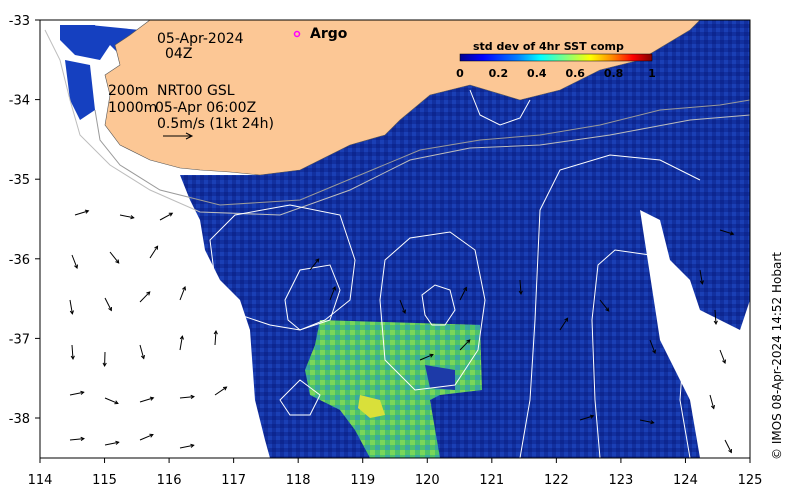 The height and width of the screenshot is (492, 791). What do you see at coordinates (575, 73) in the screenshot?
I see `colorbar-tick-label: 0.6` at bounding box center [575, 73].